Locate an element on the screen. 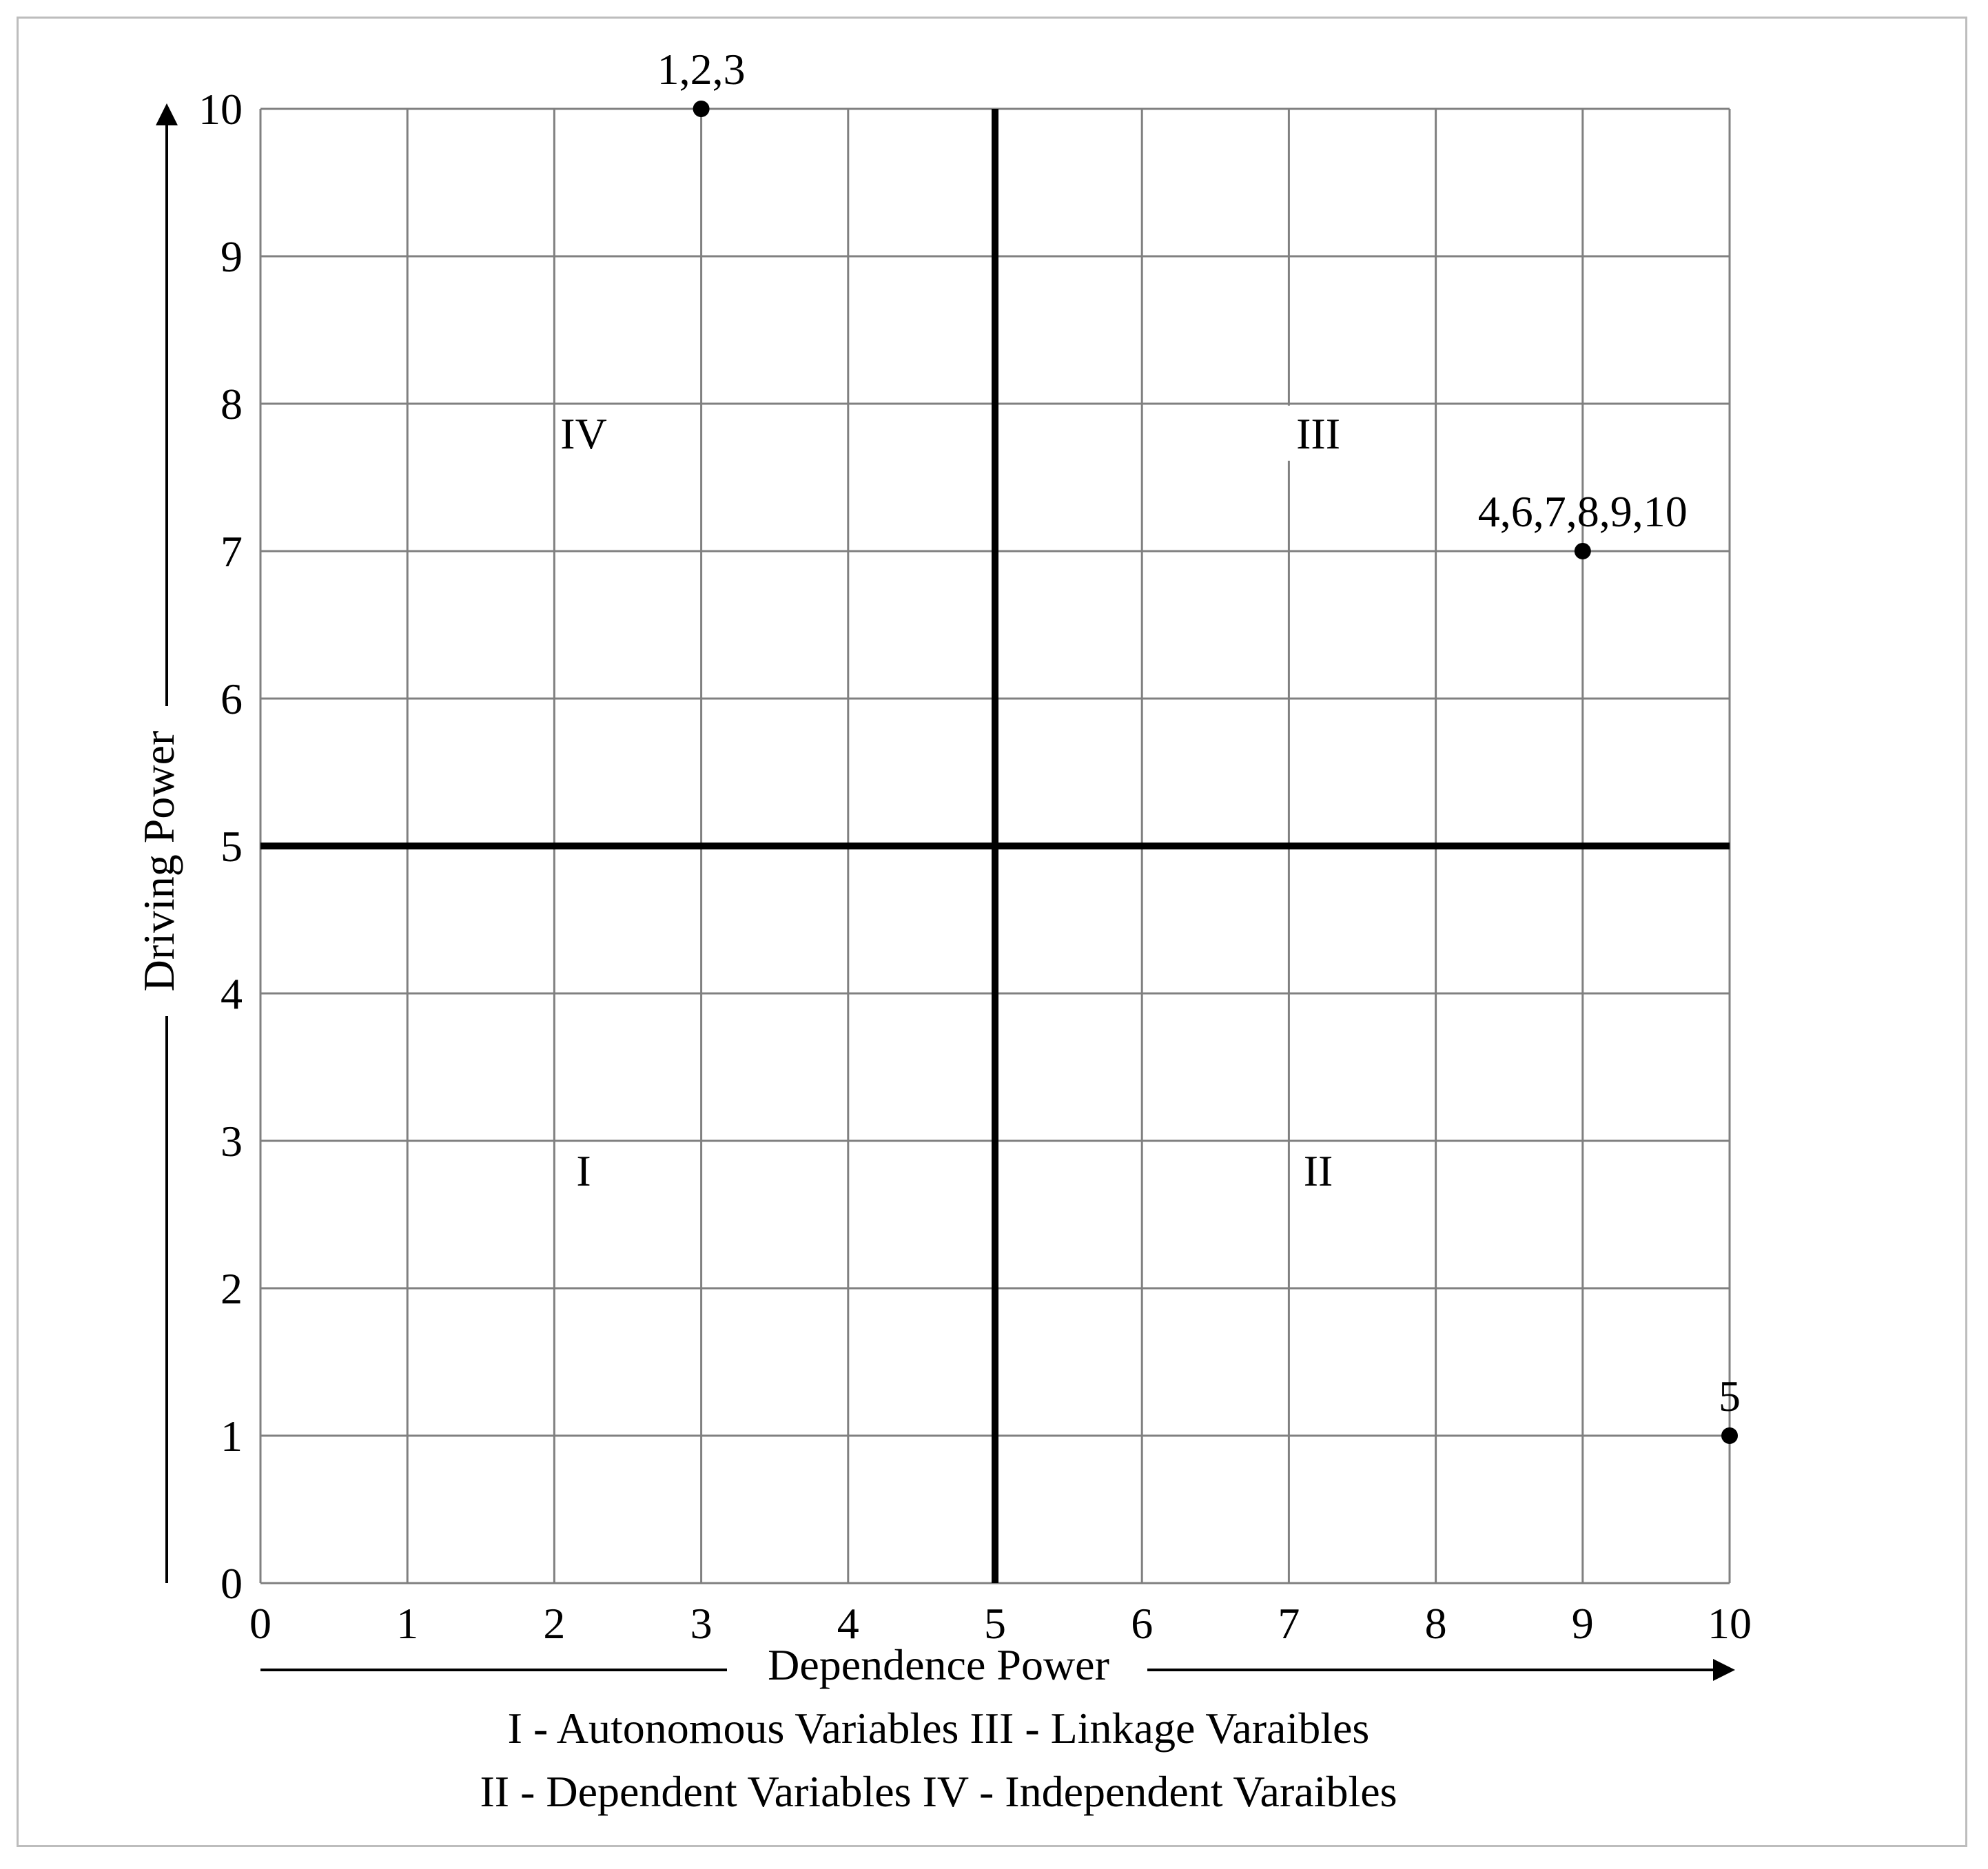 The image size is (1988, 1869). x-axis-arrowhead is located at coordinates (1724, 1670).